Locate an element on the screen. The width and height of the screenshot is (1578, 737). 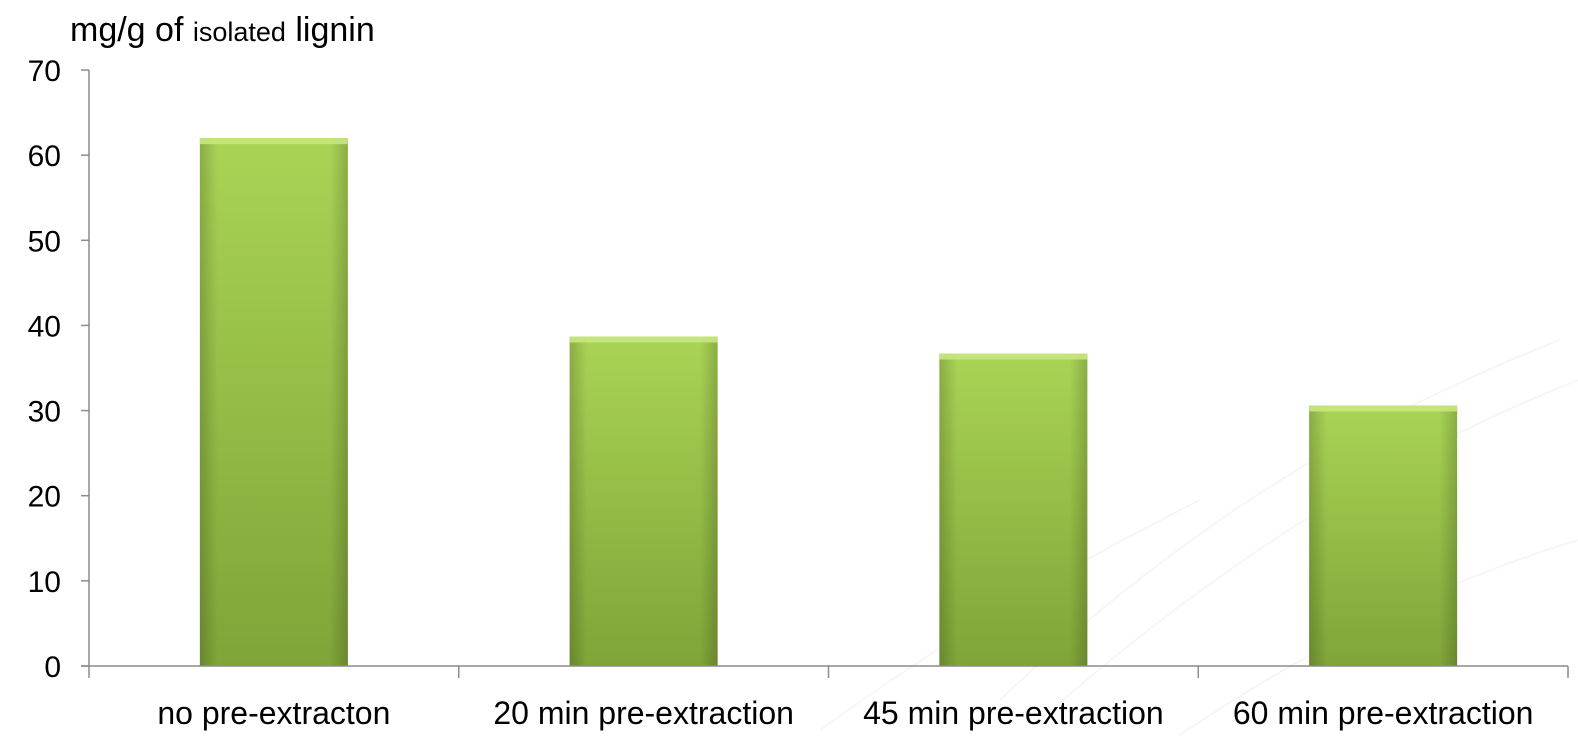
y-tick-label: 30 is located at coordinates (44, 412).